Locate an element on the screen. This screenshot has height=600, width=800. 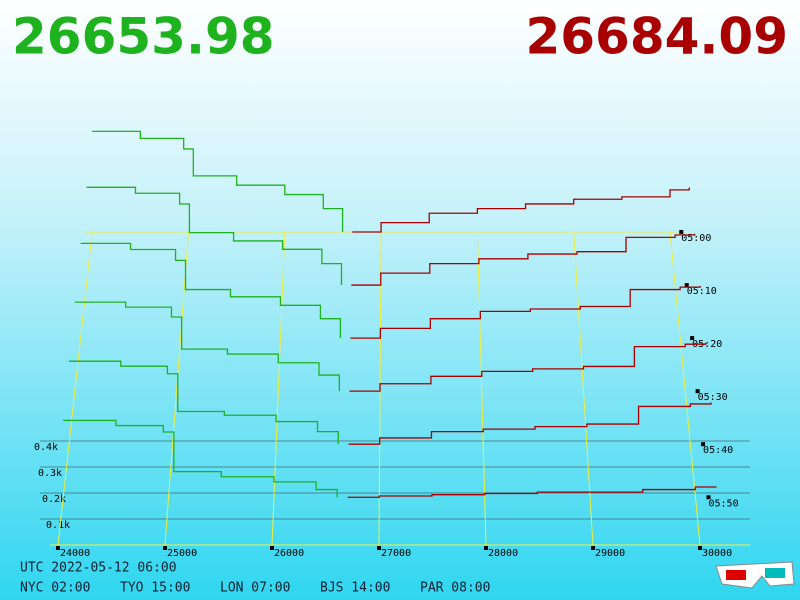
clock: TYO 15:00 is located at coordinates (155, 588).